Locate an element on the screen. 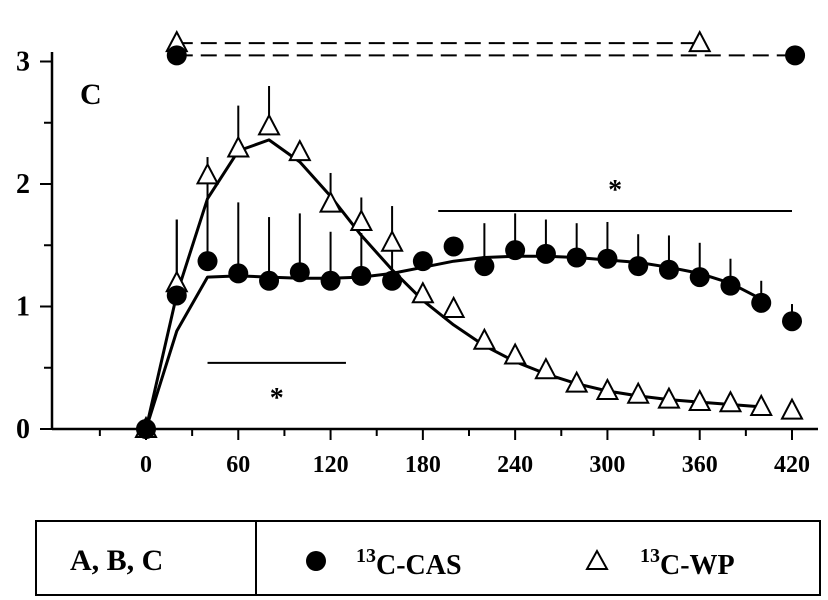 This screenshot has height=600, width=828. x-tick-label: 180 is located at coordinates (423, 465).